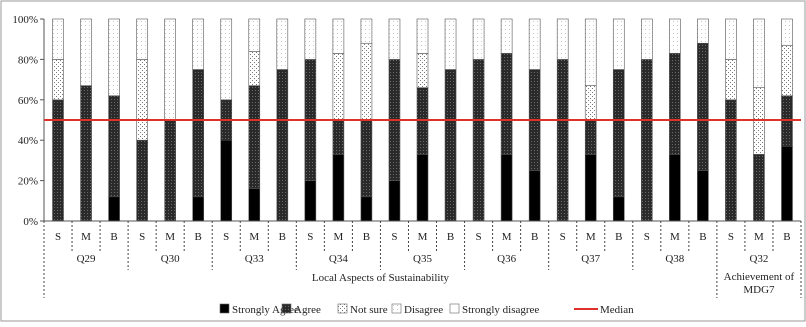 This screenshot has width=806, height=327. What do you see at coordinates (381, 278) in the screenshot?
I see `x-supergroup-label: Local Aspects of Sustainability` at bounding box center [381, 278].